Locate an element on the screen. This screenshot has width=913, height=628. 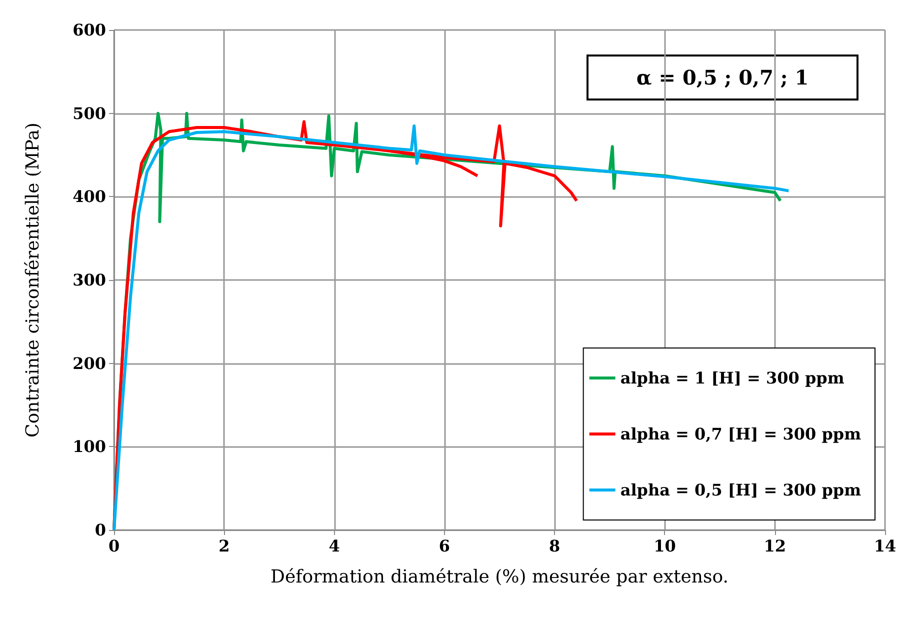
legend-label: alpha = 0,5 [H] = 300 ppm is located at coordinates (741, 490).